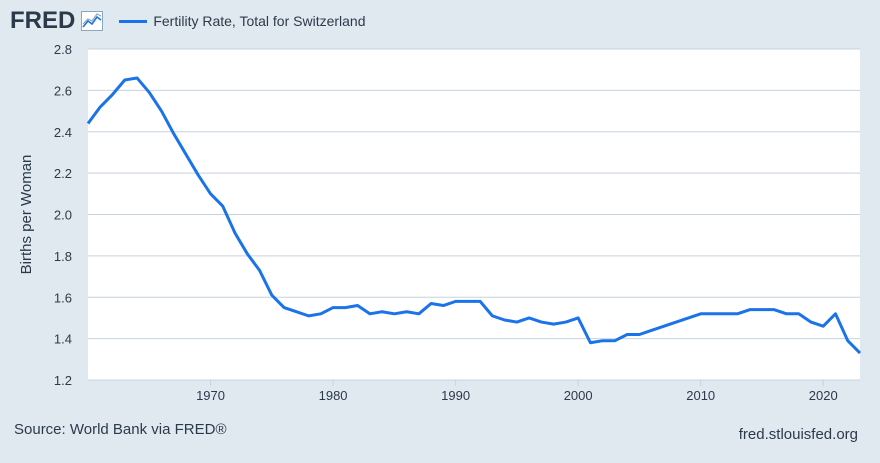  Describe the element at coordinates (63, 380) in the screenshot. I see `y-tick-label: 1.2` at that location.